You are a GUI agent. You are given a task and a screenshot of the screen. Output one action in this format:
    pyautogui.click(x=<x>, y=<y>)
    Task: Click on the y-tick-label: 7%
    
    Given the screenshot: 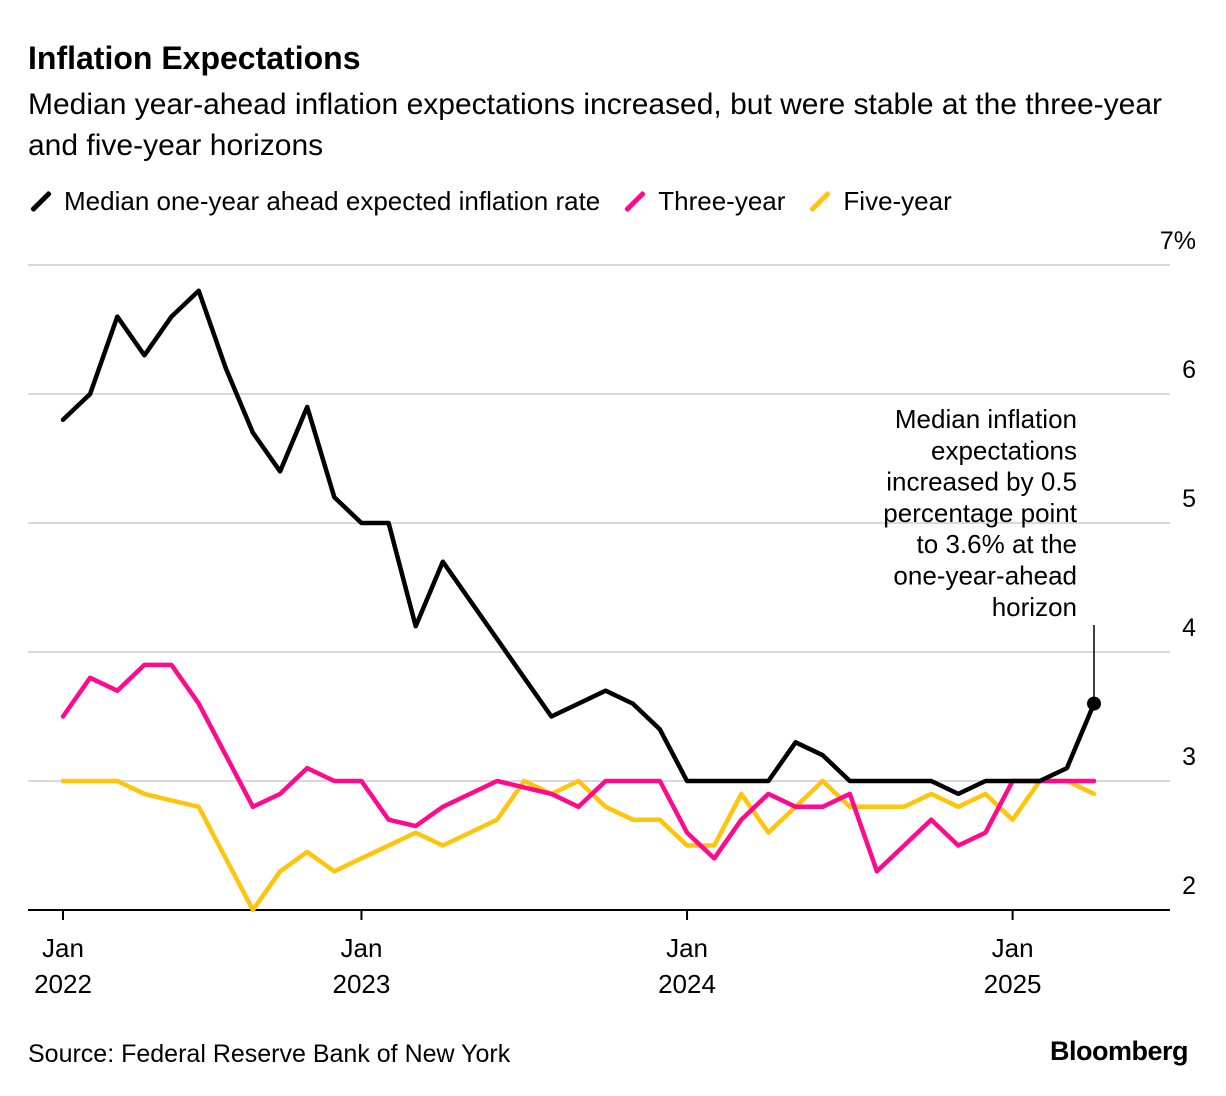 What is the action you would take?
    pyautogui.click(x=1178, y=241)
    